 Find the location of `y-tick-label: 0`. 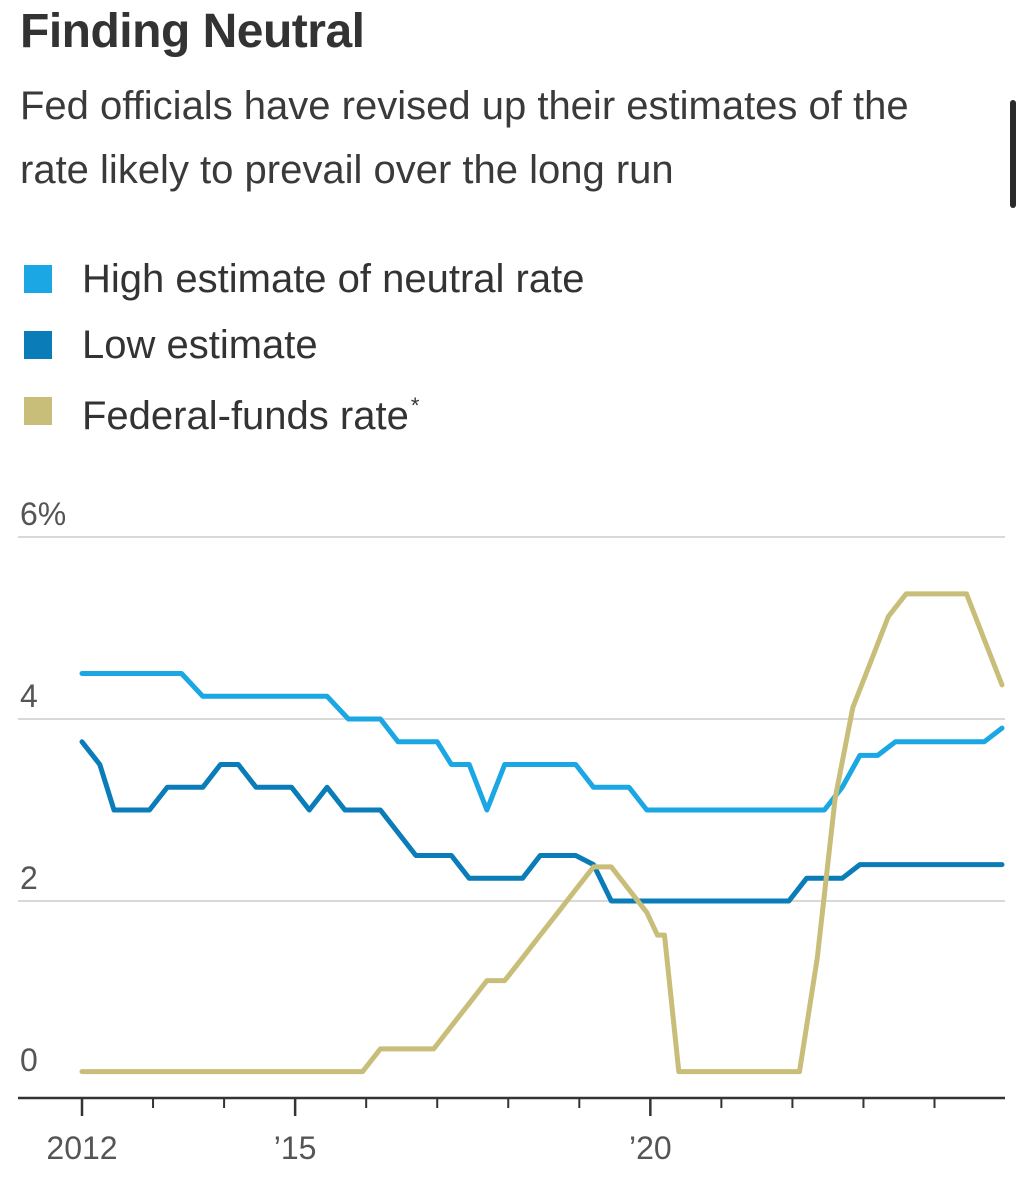

y-tick-label: 0 is located at coordinates (29, 1060).